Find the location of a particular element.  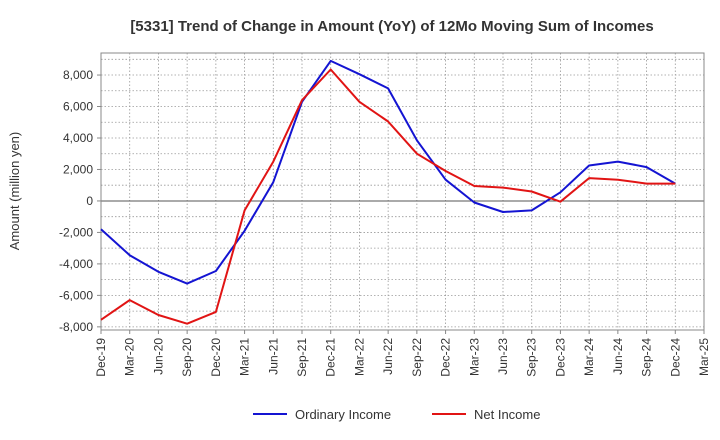

x-tick-label: Sep-20 is located at coordinates (187, 357).